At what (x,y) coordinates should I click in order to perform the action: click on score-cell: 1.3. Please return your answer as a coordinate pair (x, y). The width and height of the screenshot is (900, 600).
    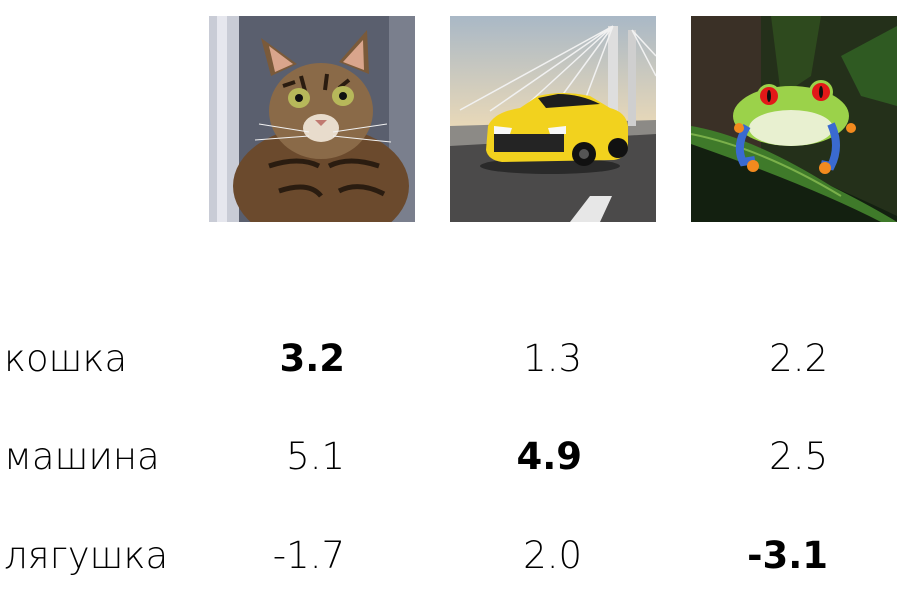
    Looking at the image, I should click on (552, 358).